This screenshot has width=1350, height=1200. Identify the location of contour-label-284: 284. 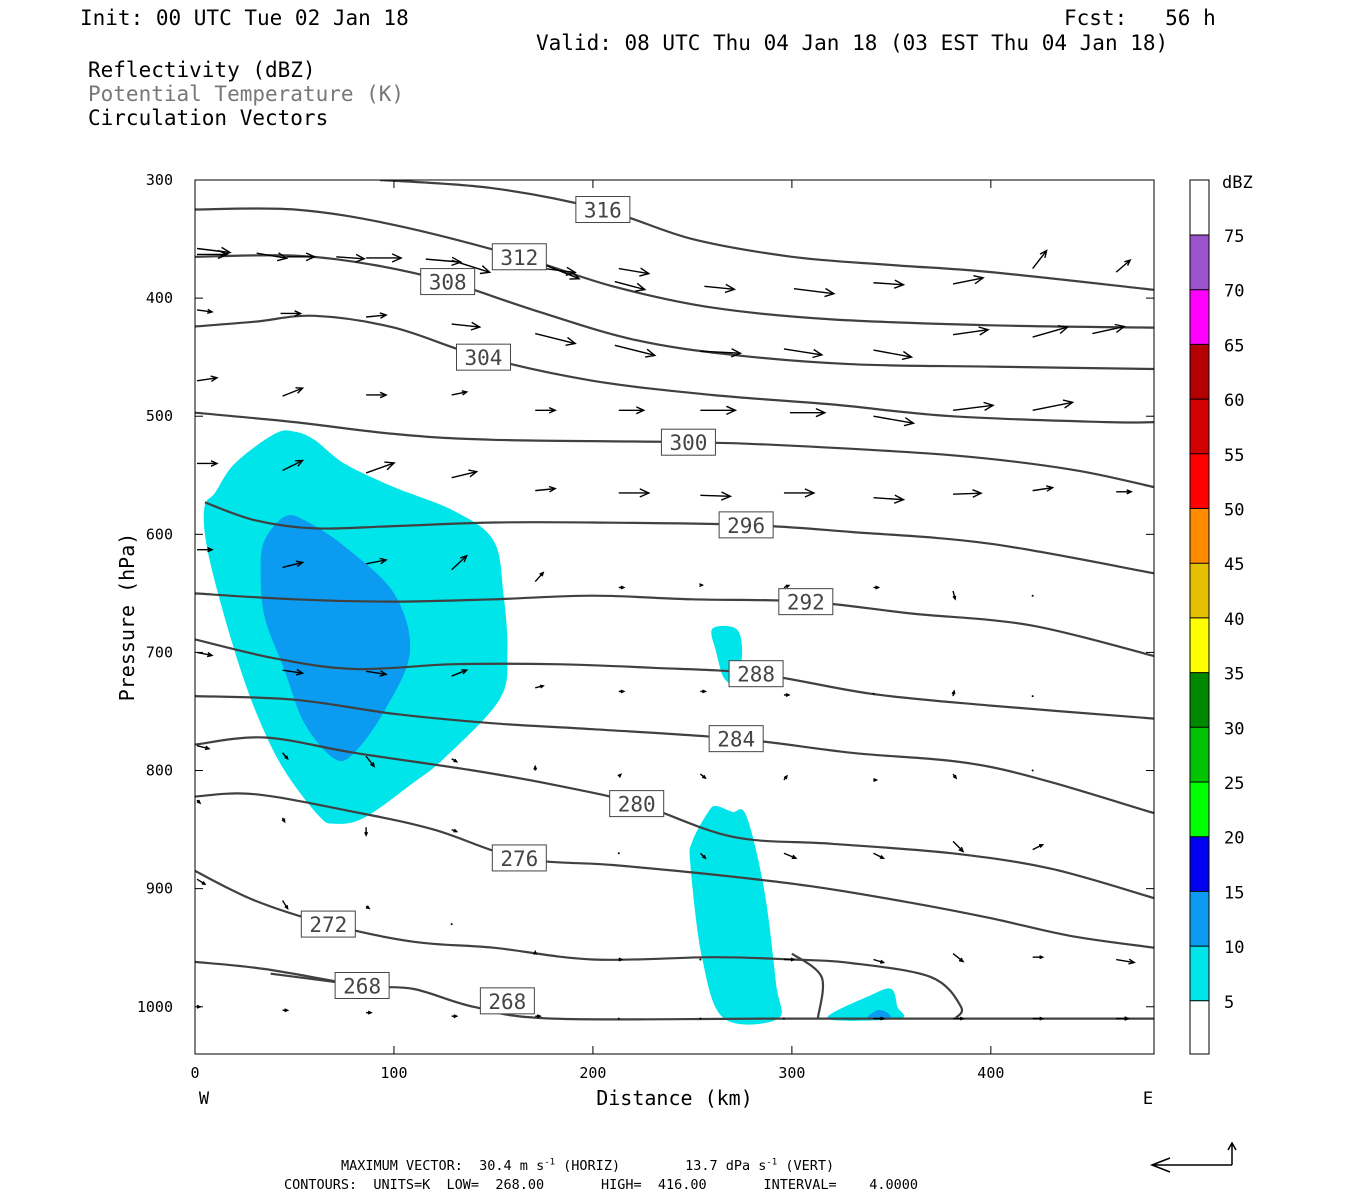
(736, 739).